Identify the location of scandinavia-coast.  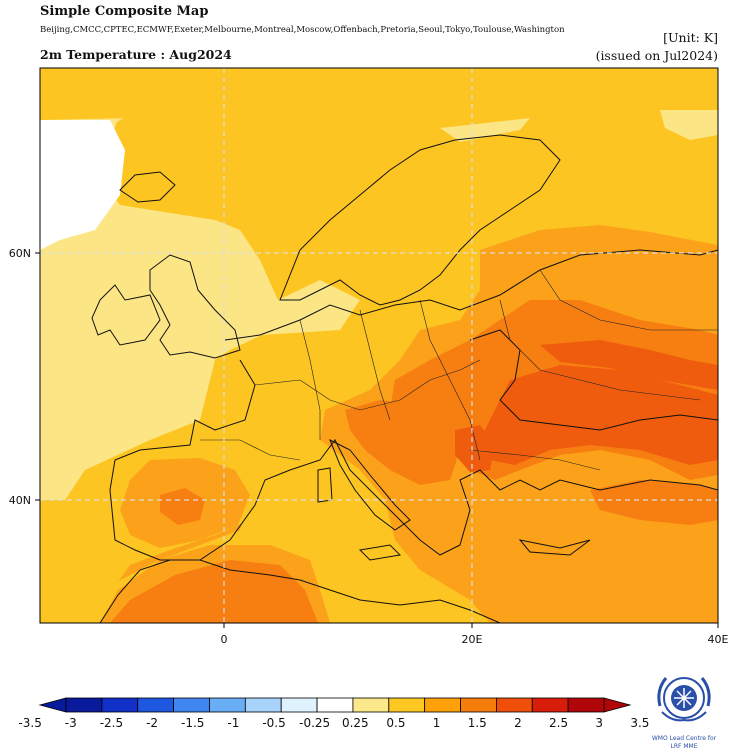
(420, 220).